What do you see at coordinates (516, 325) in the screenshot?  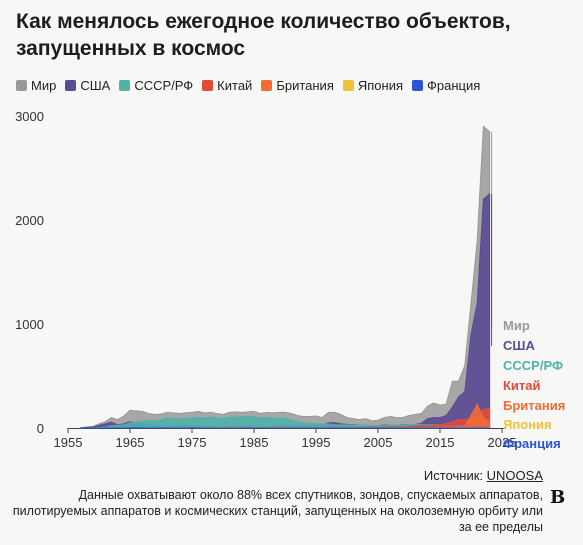 I see `series-end-label: Мир` at bounding box center [516, 325].